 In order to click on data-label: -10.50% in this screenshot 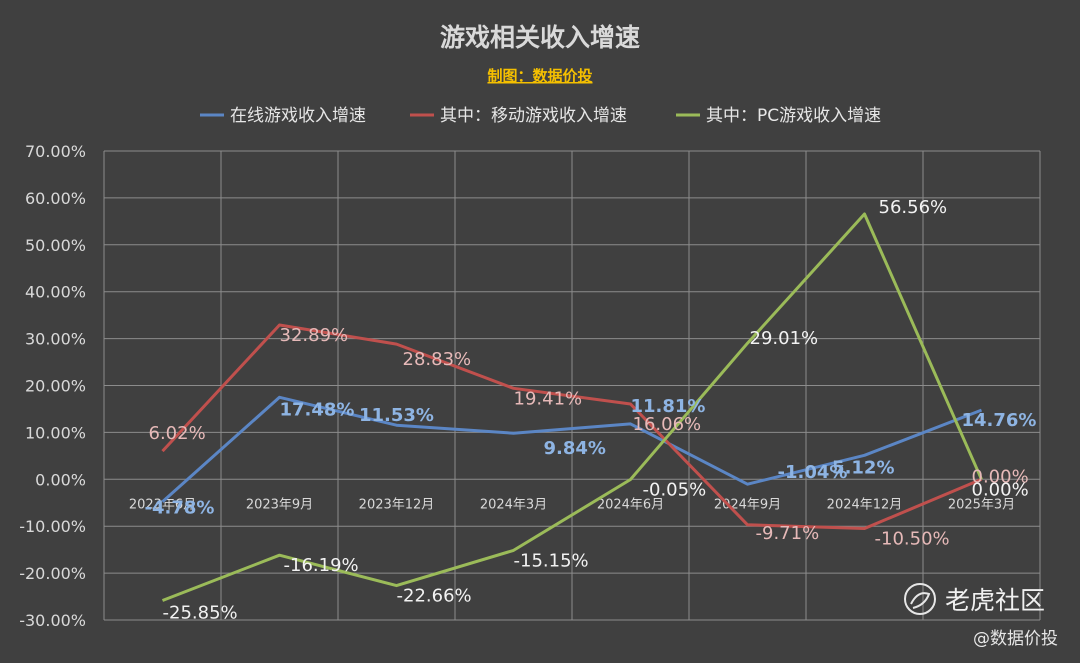, I will do `click(912, 539)`.